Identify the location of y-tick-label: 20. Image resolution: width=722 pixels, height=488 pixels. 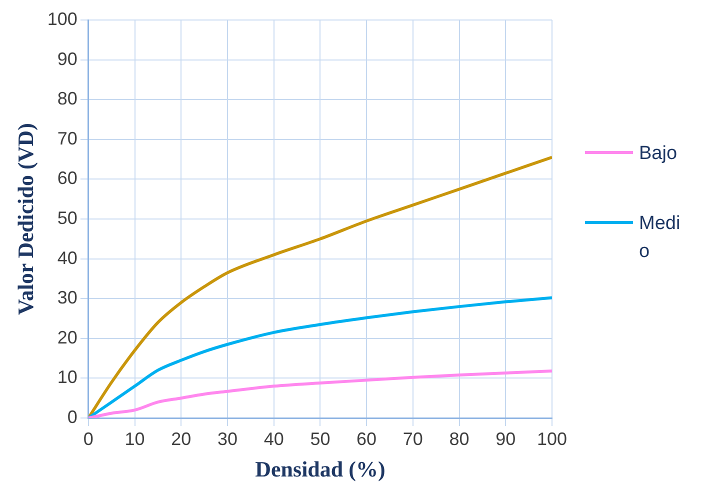
(67, 337).